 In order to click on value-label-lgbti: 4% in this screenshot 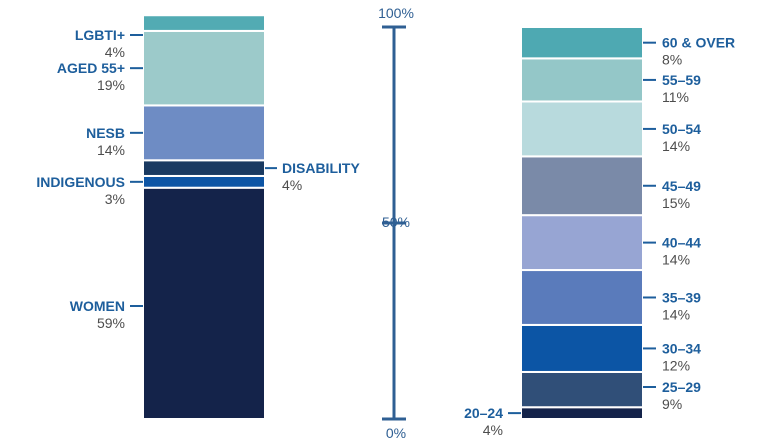, I will do `click(115, 52)`.